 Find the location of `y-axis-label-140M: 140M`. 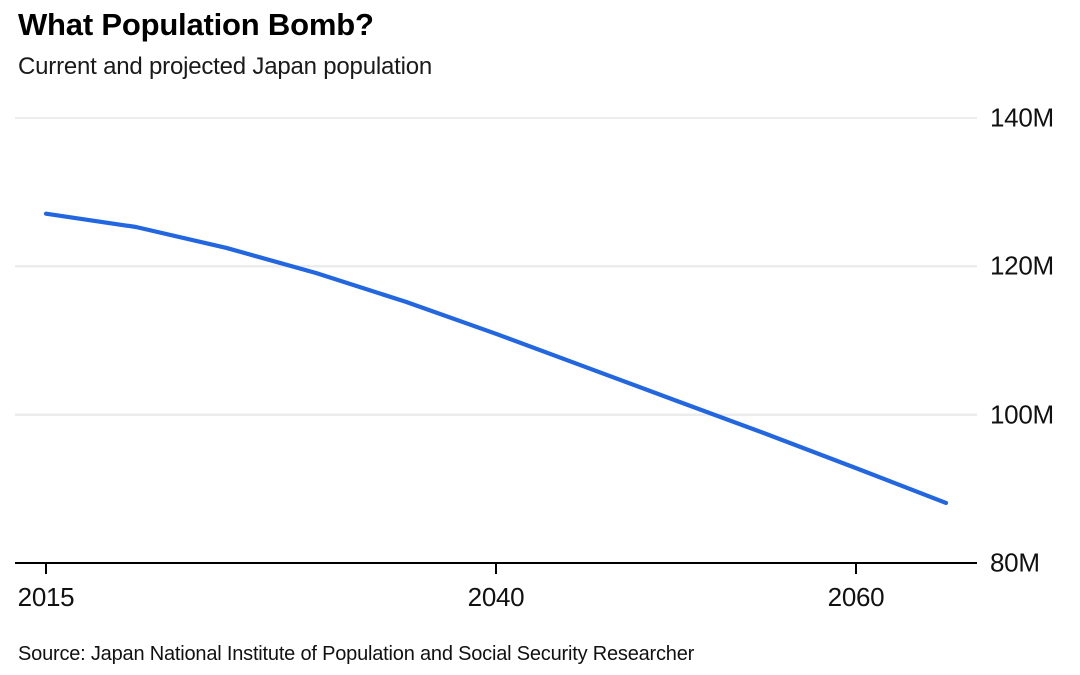

y-axis-label-140M: 140M is located at coordinates (1022, 117).